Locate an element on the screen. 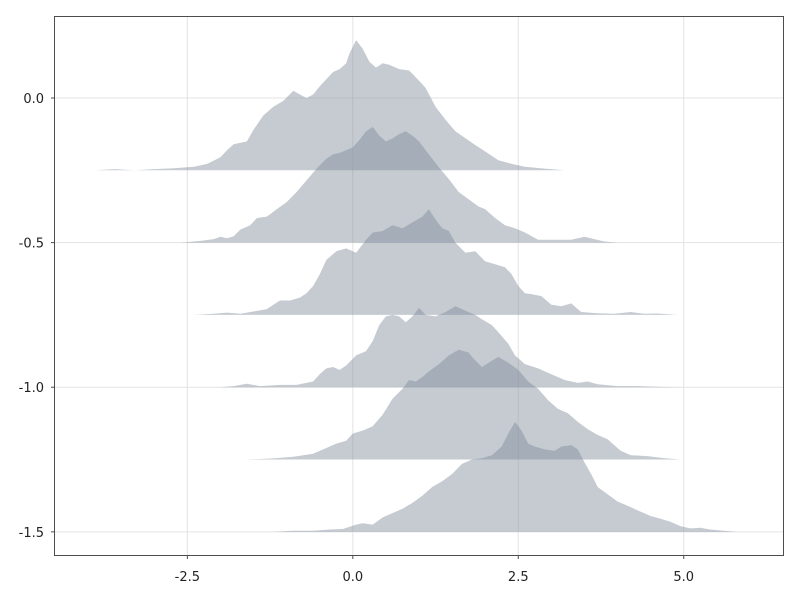  y-tick-label-0: 0.0 is located at coordinates (33, 99).